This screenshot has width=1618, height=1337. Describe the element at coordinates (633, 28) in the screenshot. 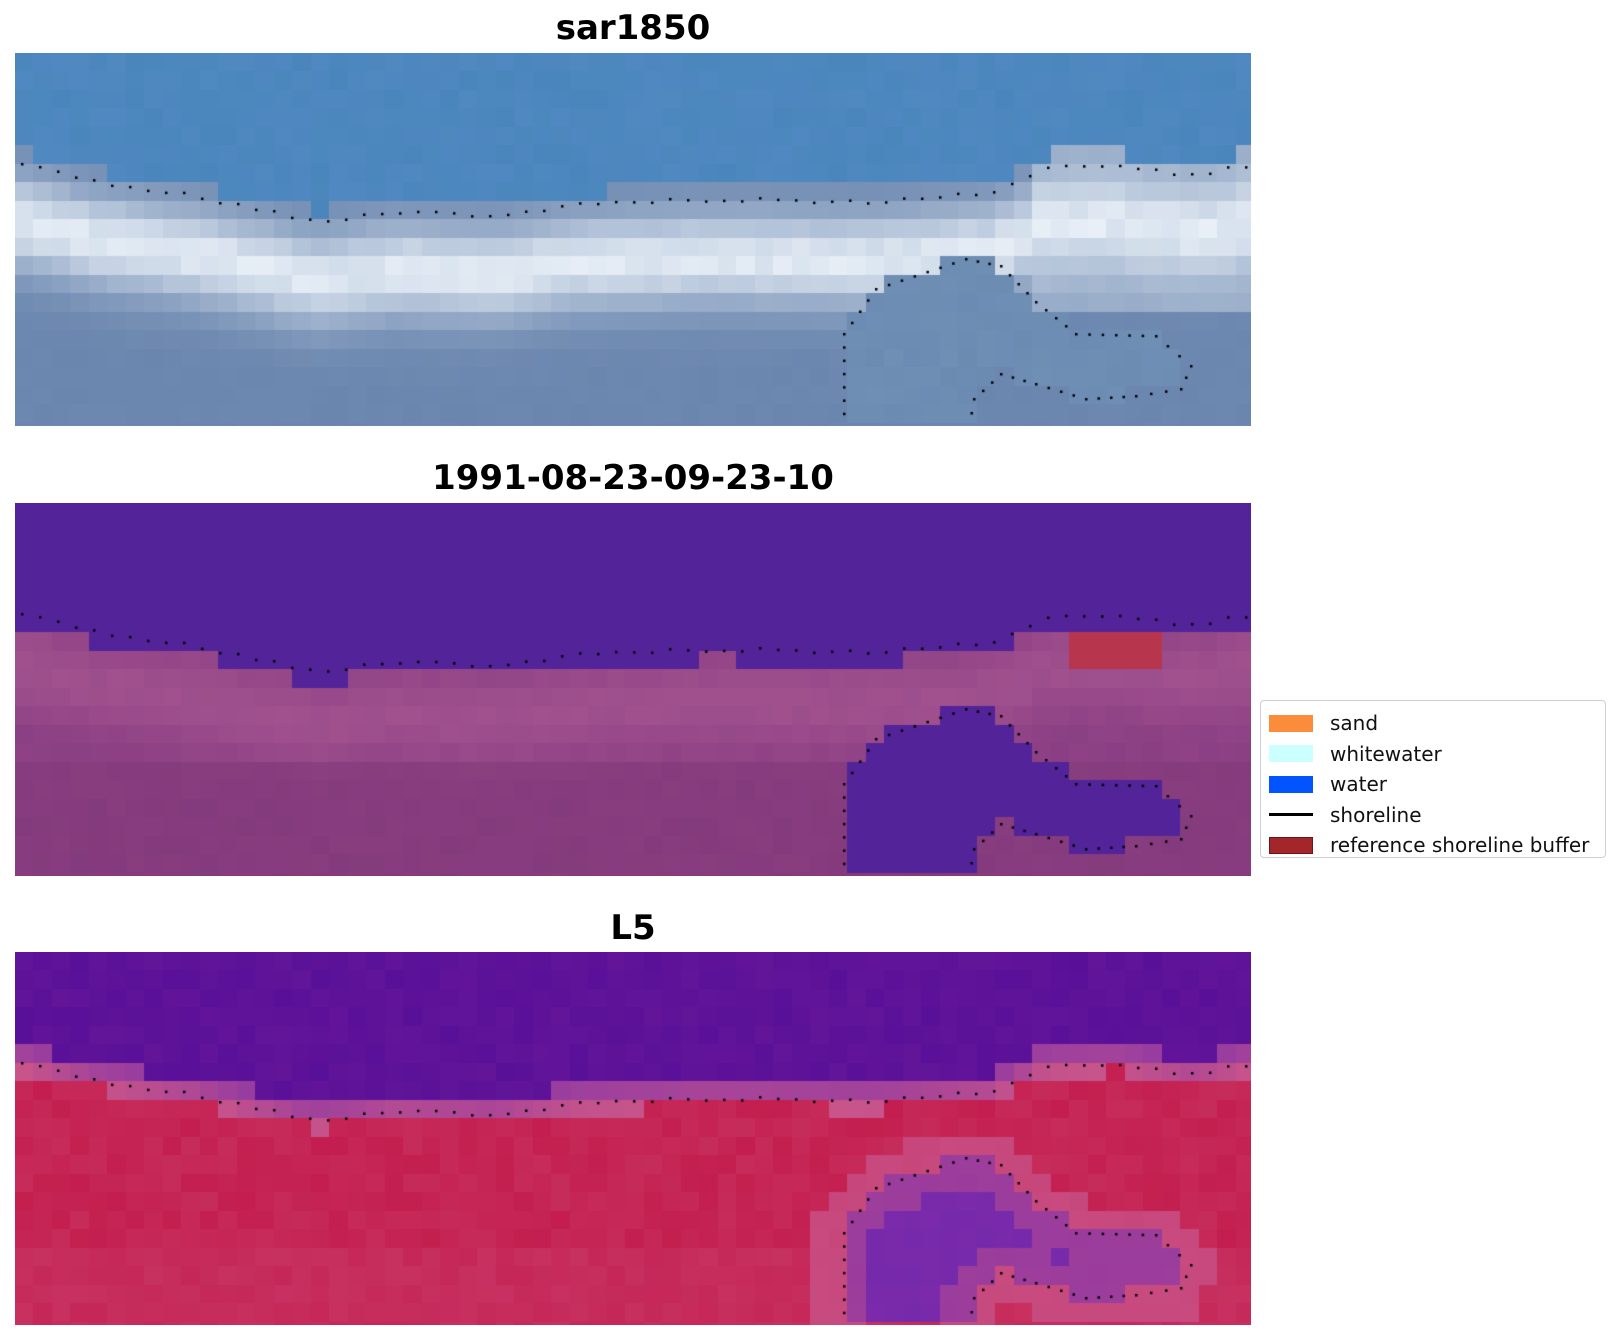

I see `panel-title-1: sar1850` at that location.